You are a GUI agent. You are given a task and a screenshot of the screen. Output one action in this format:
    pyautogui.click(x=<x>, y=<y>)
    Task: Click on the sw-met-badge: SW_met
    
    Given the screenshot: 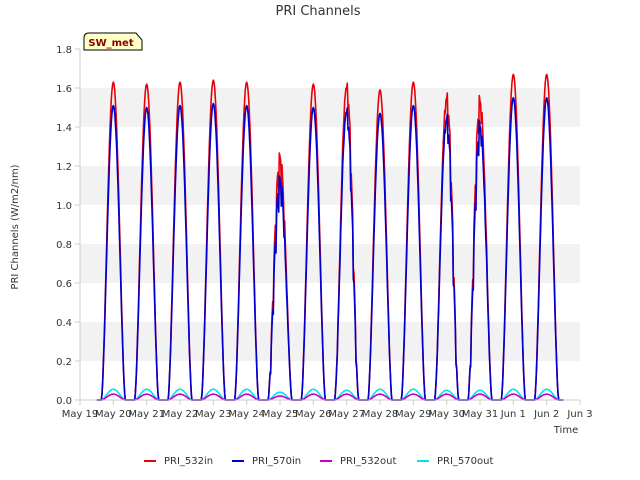 What is the action you would take?
    pyautogui.click(x=113, y=41)
    